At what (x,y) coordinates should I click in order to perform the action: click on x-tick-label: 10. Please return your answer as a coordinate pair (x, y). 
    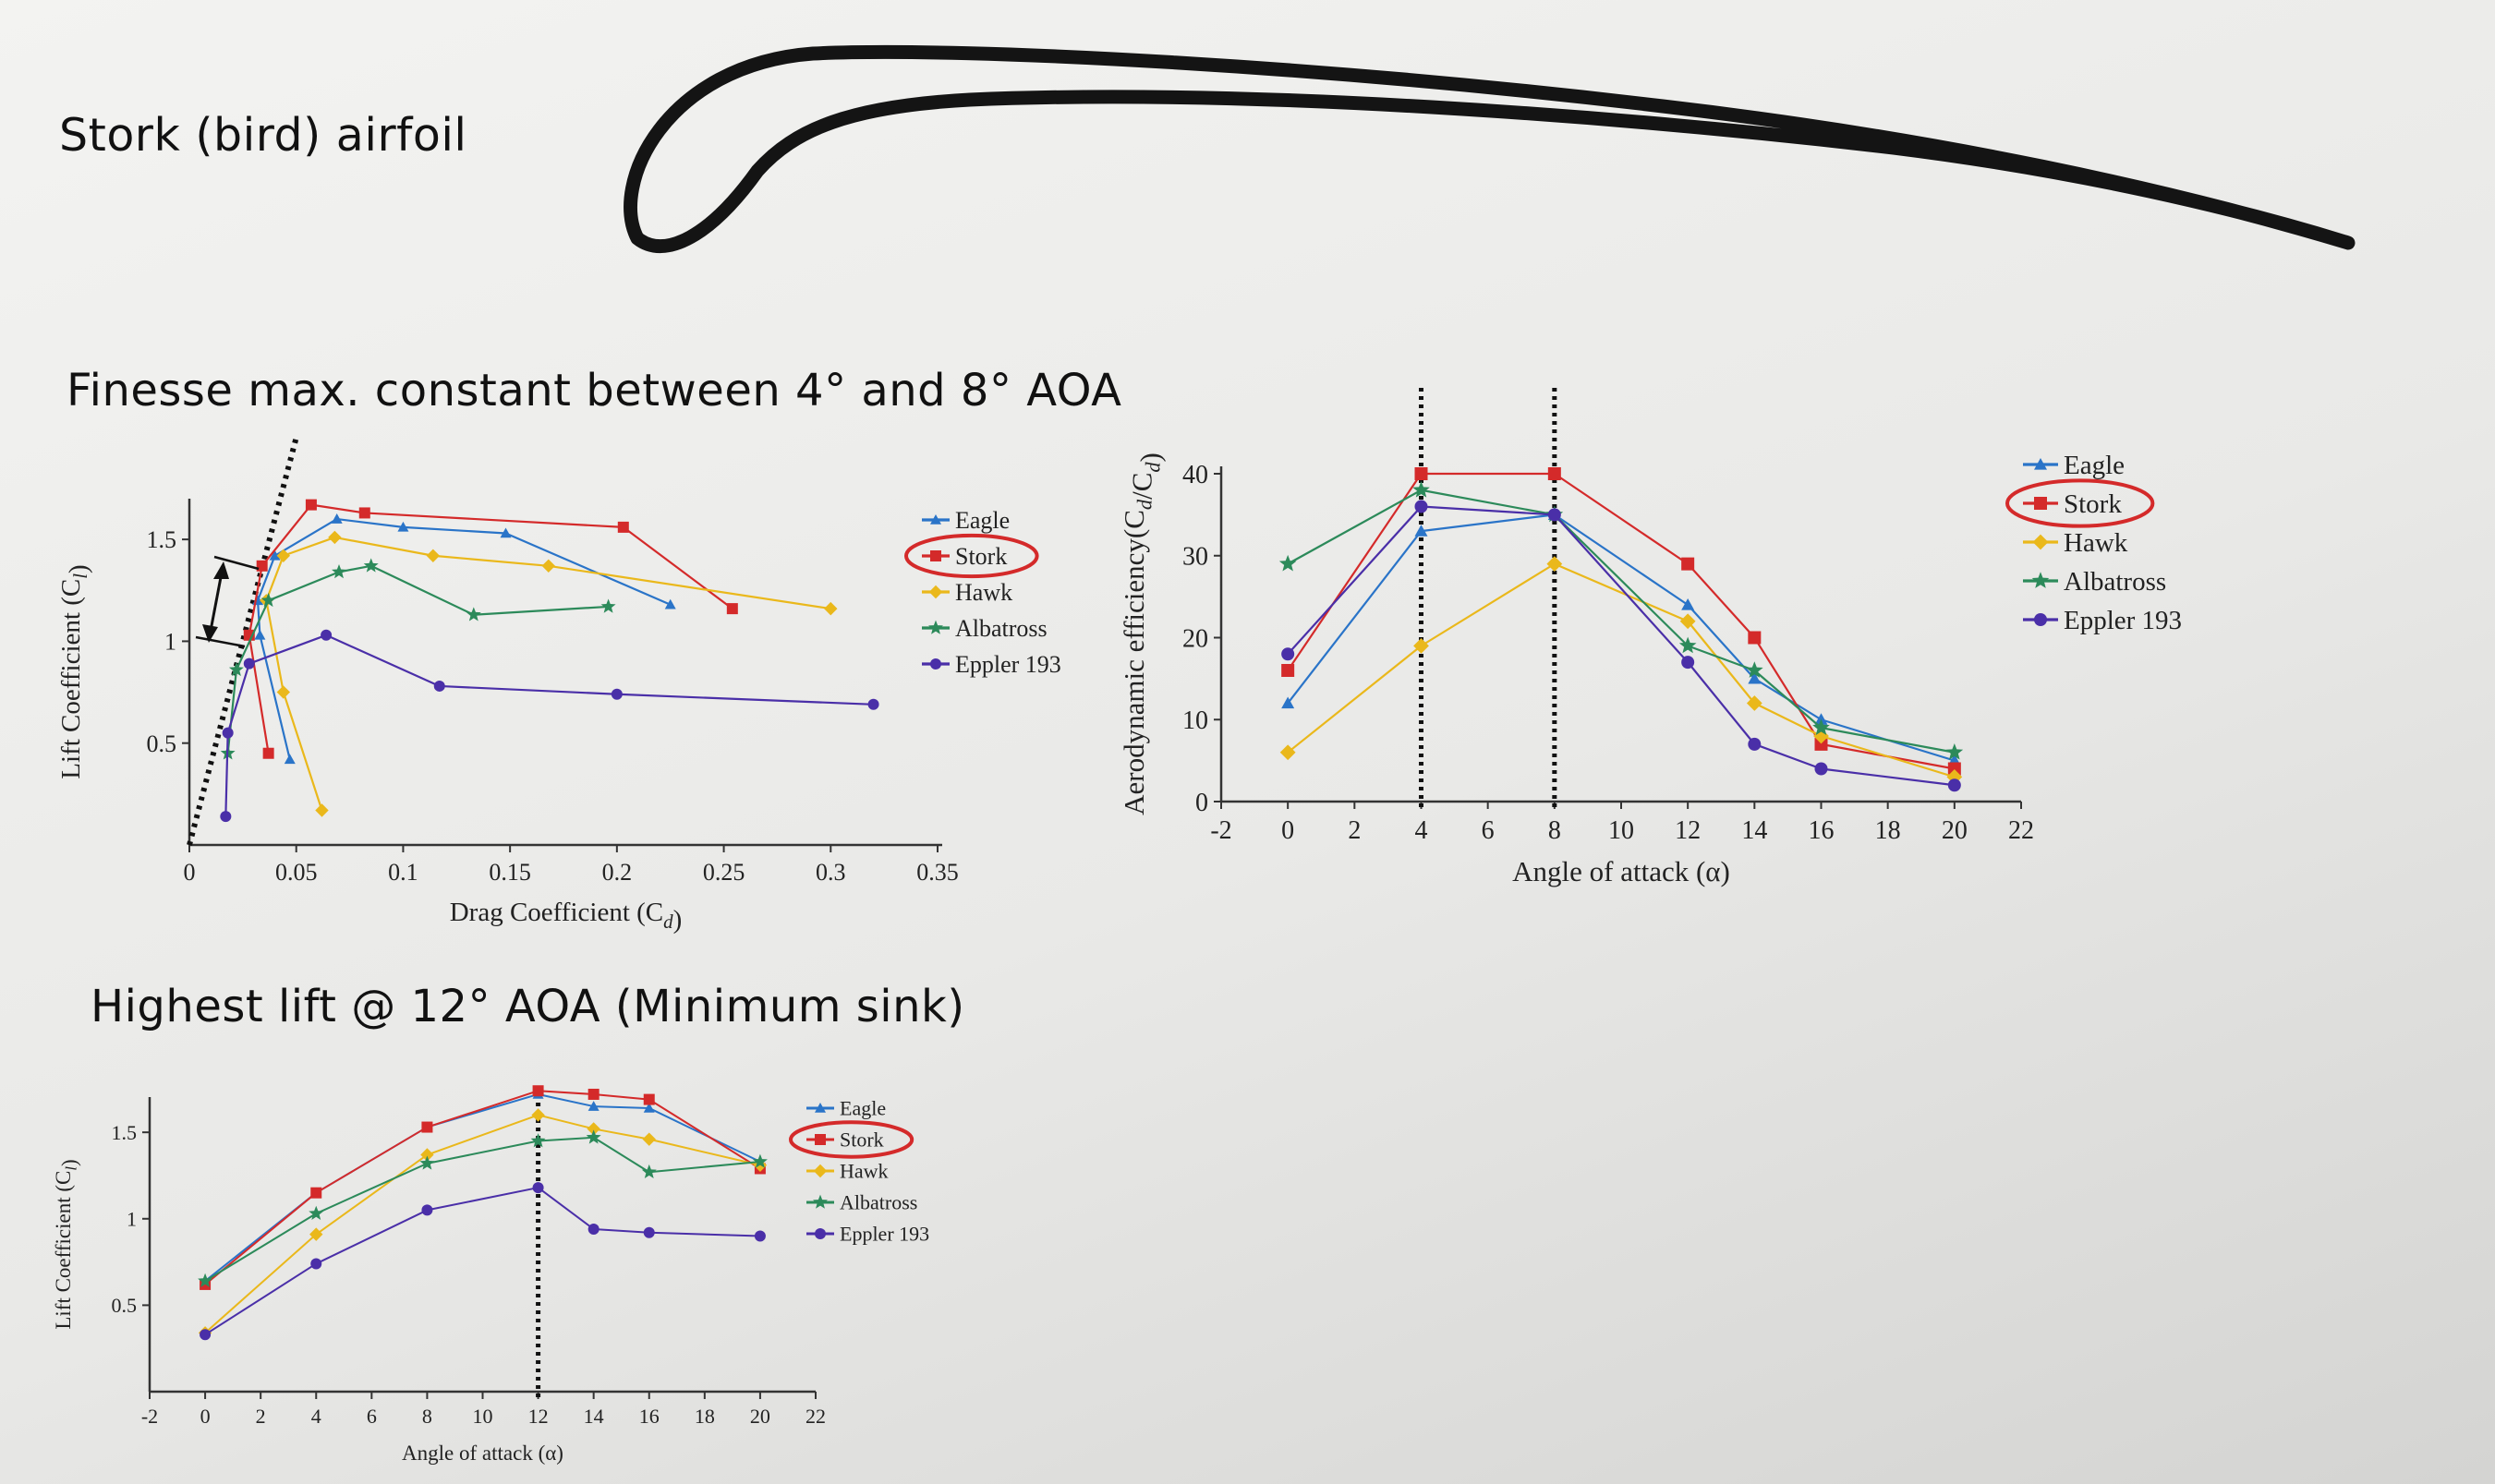
    Looking at the image, I should click on (483, 1416).